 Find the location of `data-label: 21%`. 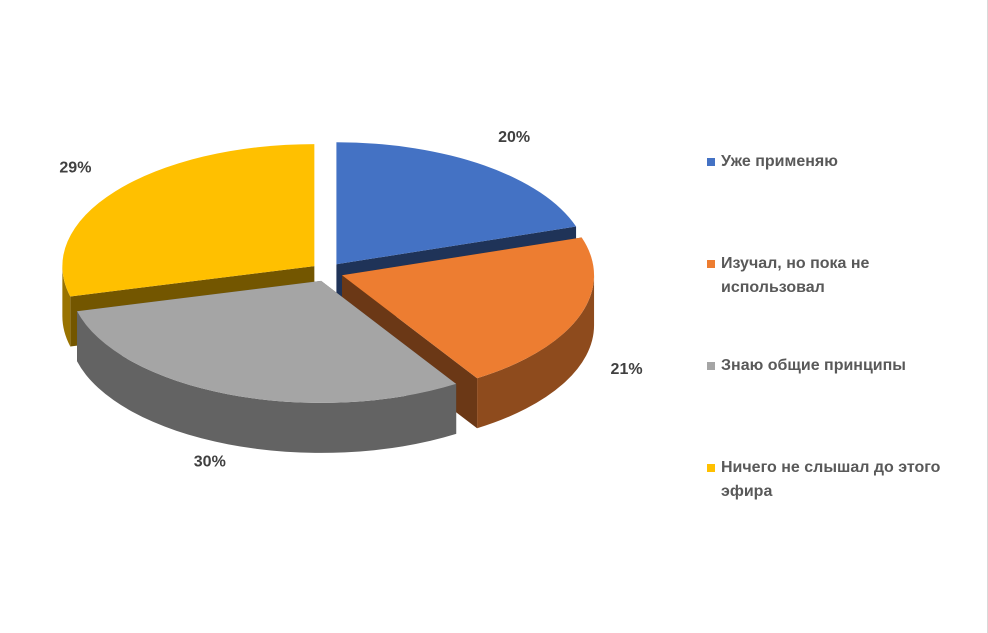

data-label: 21% is located at coordinates (627, 369).